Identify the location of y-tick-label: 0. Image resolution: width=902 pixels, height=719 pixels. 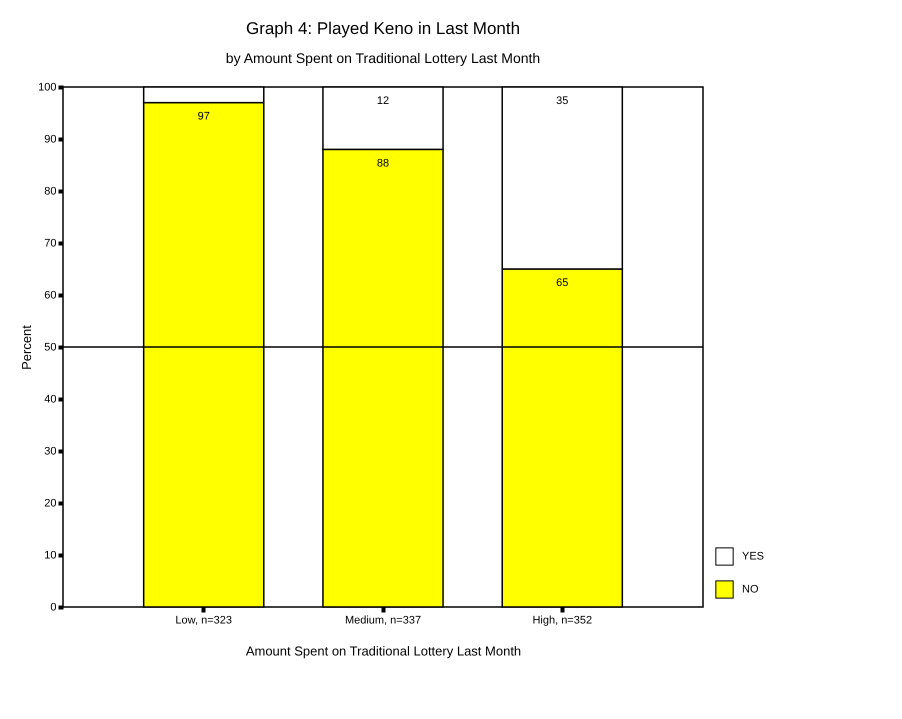
(53, 608).